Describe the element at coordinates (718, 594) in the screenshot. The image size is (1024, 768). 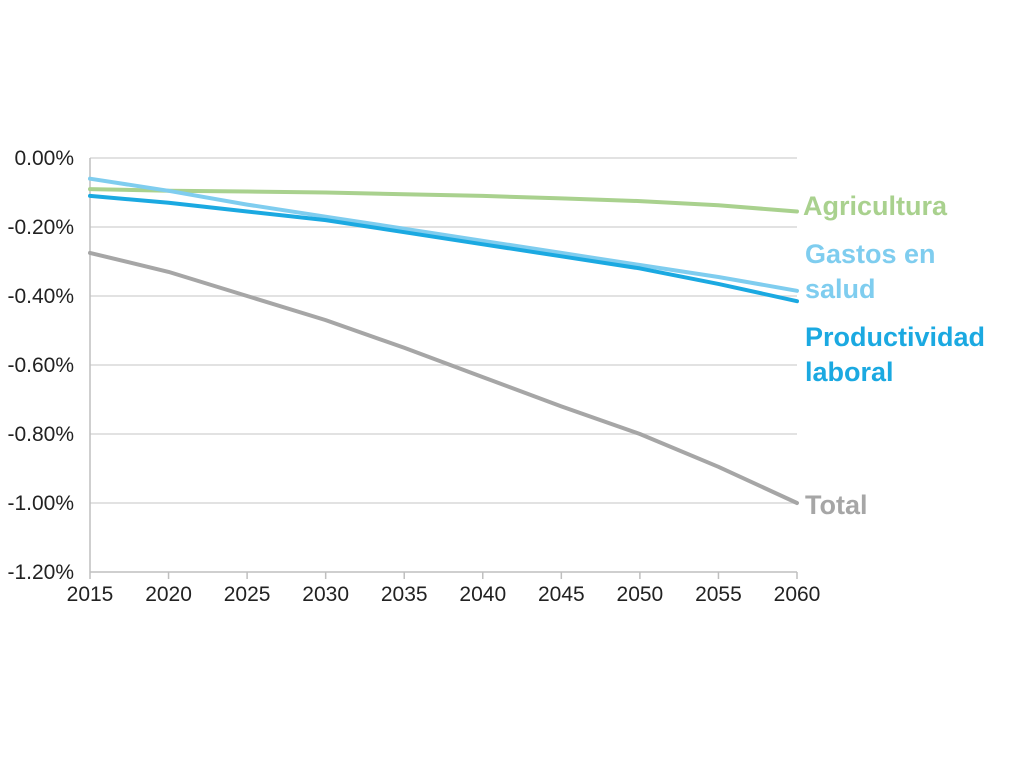
I see `x-tick-label: 2055` at that location.